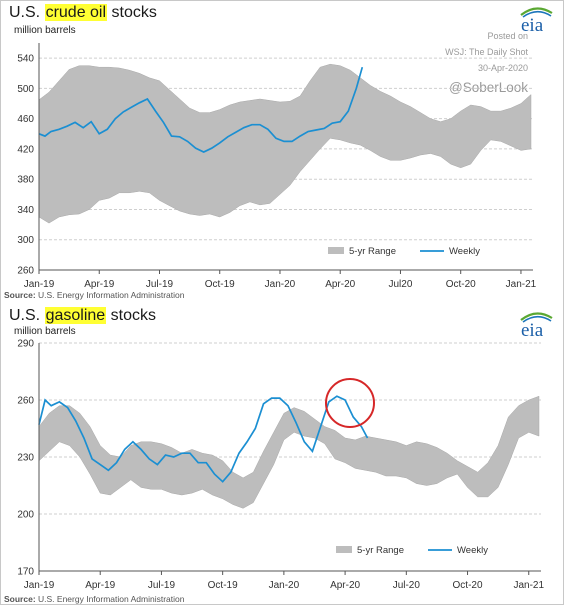 The height and width of the screenshot is (605, 564). Describe the element at coordinates (502, 68) in the screenshot. I see `posted-date: 30-Apr-2020` at that location.